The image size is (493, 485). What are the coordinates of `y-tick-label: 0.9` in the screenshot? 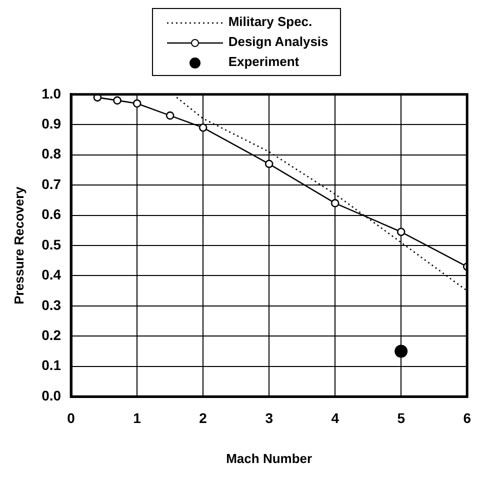 It's located at (52, 123).